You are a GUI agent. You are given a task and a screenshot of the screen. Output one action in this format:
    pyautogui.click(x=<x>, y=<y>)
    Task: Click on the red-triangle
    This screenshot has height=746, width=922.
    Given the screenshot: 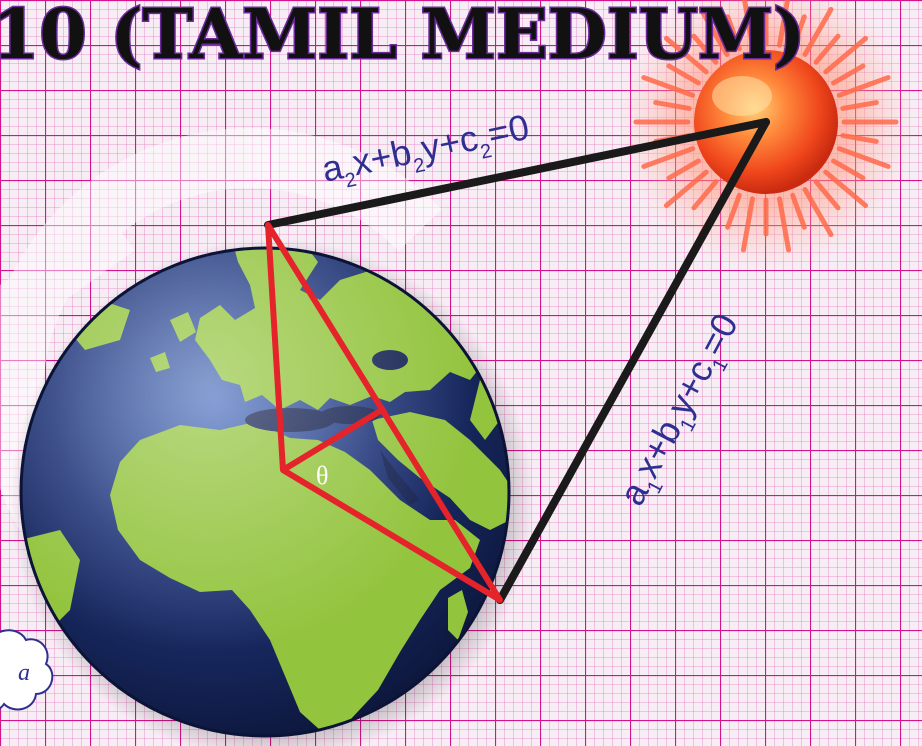 What is the action you would take?
    pyautogui.click(x=384, y=412)
    